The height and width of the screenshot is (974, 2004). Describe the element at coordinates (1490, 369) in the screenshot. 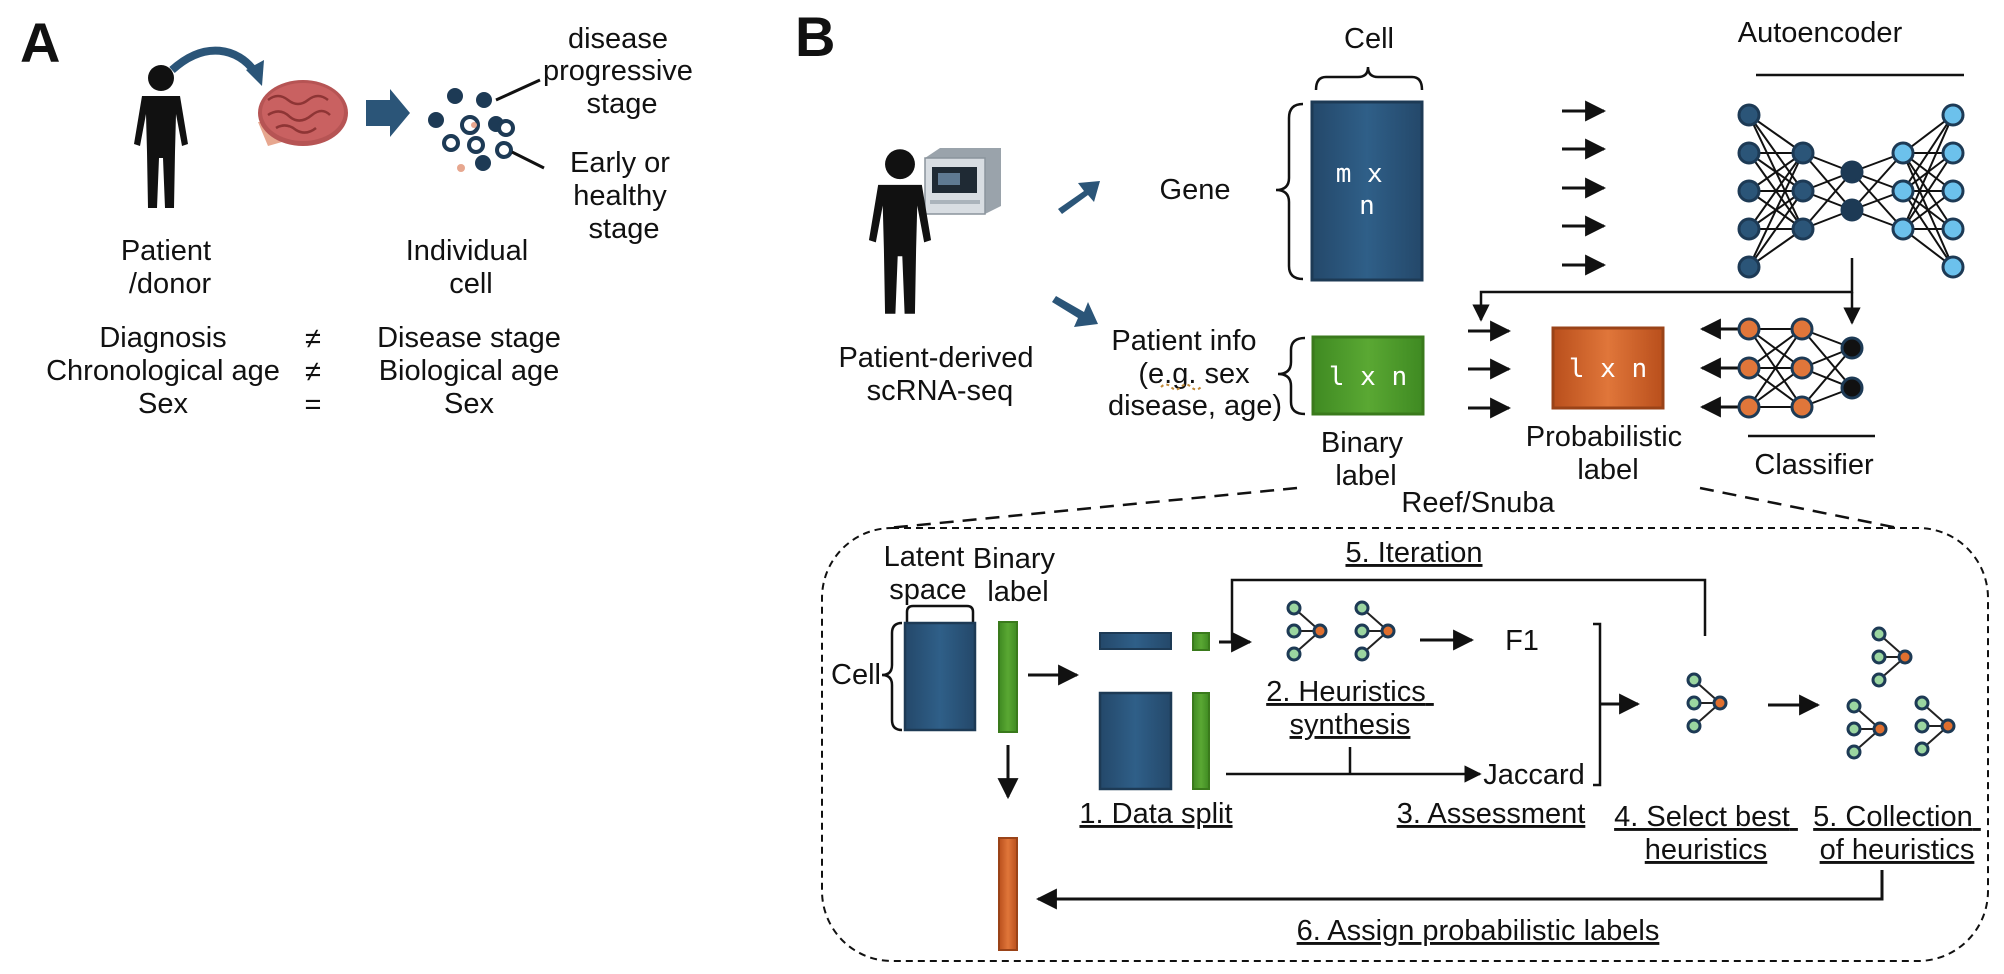

I see `binary-to-prob-arrows` at that location.